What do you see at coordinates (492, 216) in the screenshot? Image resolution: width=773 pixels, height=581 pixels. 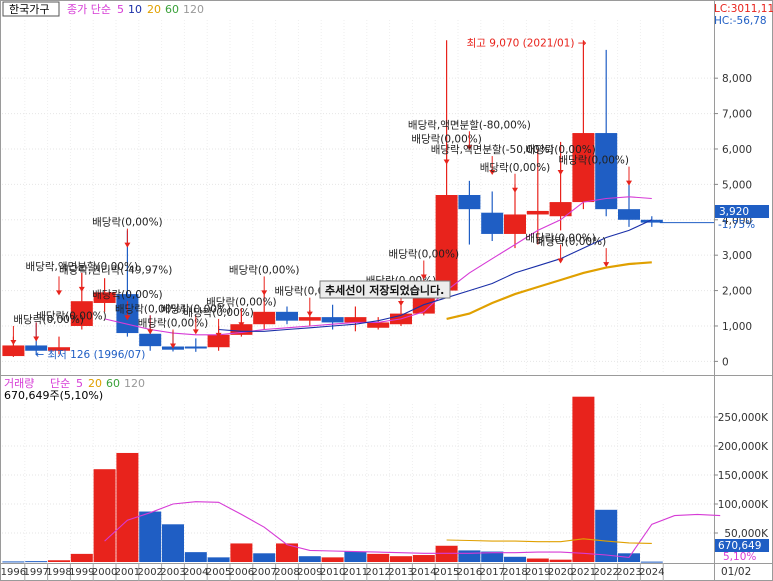 I see `candle-2017` at bounding box center [492, 216].